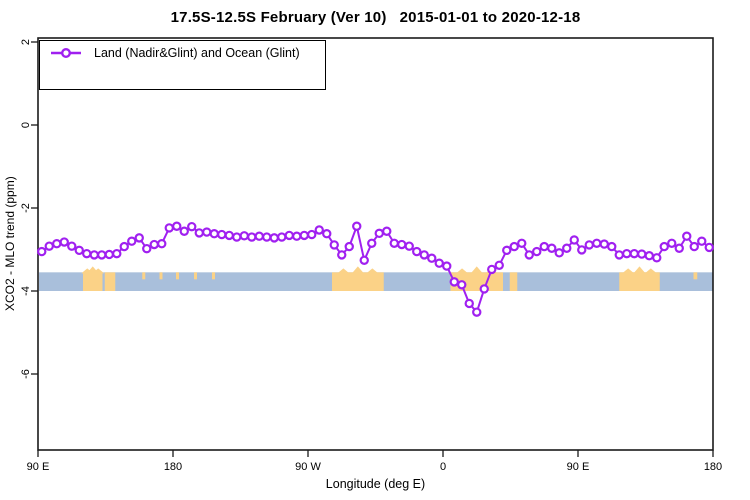  I want to click on legend-box: Land (Nadir&Glint) and Ocean (Glint), so click(182, 65).